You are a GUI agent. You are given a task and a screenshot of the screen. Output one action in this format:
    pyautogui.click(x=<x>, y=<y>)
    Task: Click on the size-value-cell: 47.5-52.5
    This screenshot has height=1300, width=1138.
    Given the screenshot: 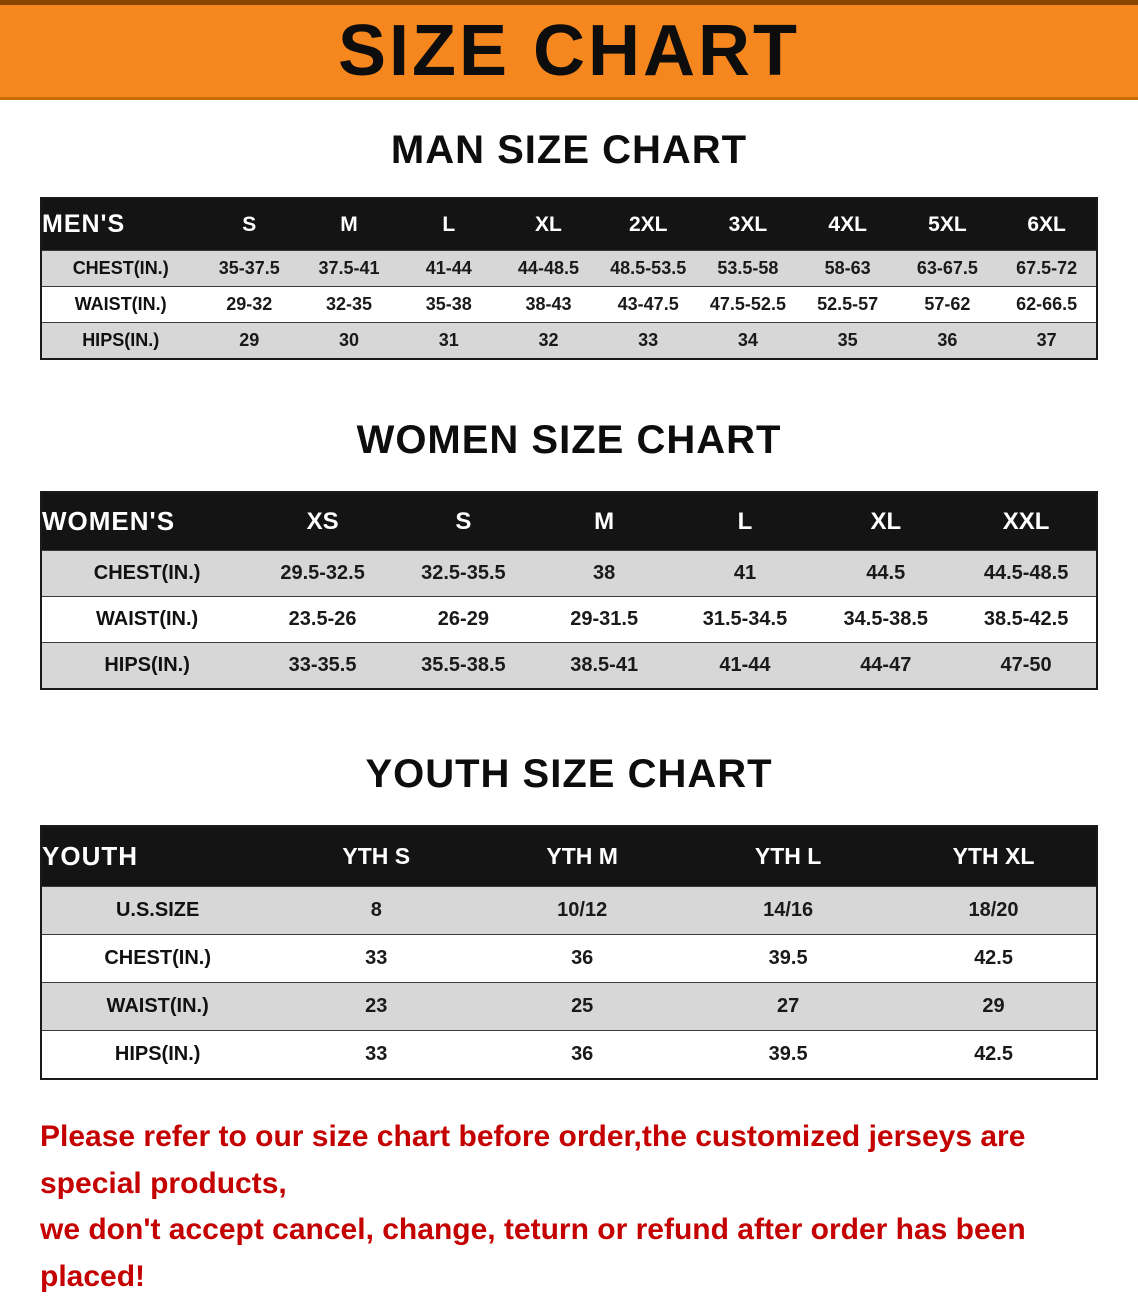 What is the action you would take?
    pyautogui.click(x=747, y=304)
    